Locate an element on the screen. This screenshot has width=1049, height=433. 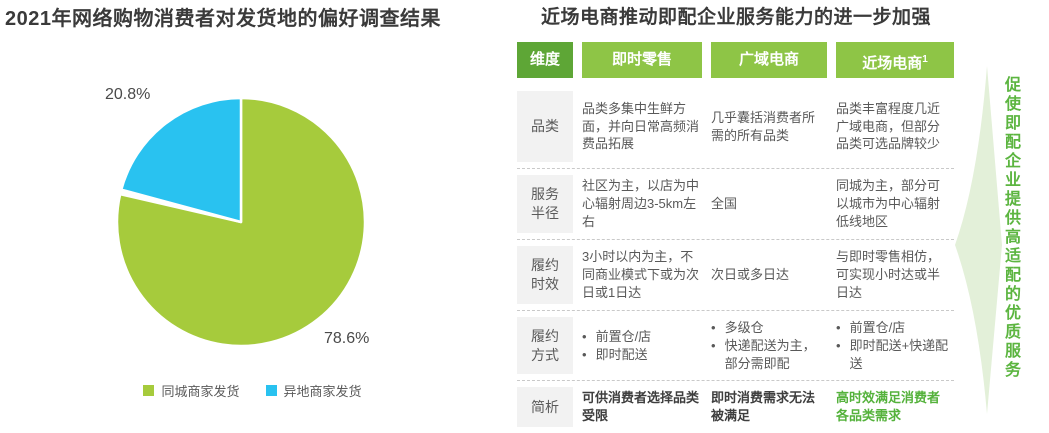
right-arrow-chevron is located at coordinates (978, 240).